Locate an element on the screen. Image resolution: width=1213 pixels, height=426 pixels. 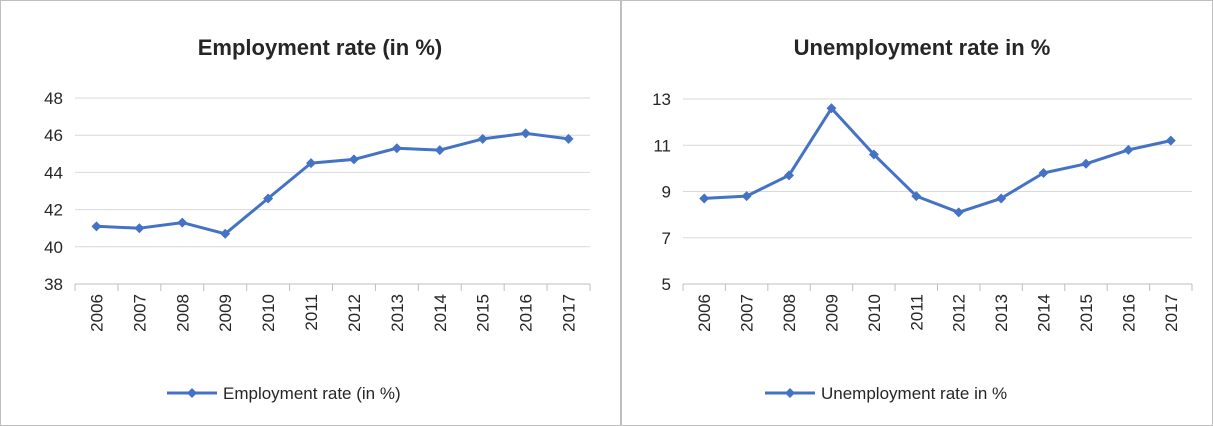
y-tick-label: 40 is located at coordinates (53, 247).